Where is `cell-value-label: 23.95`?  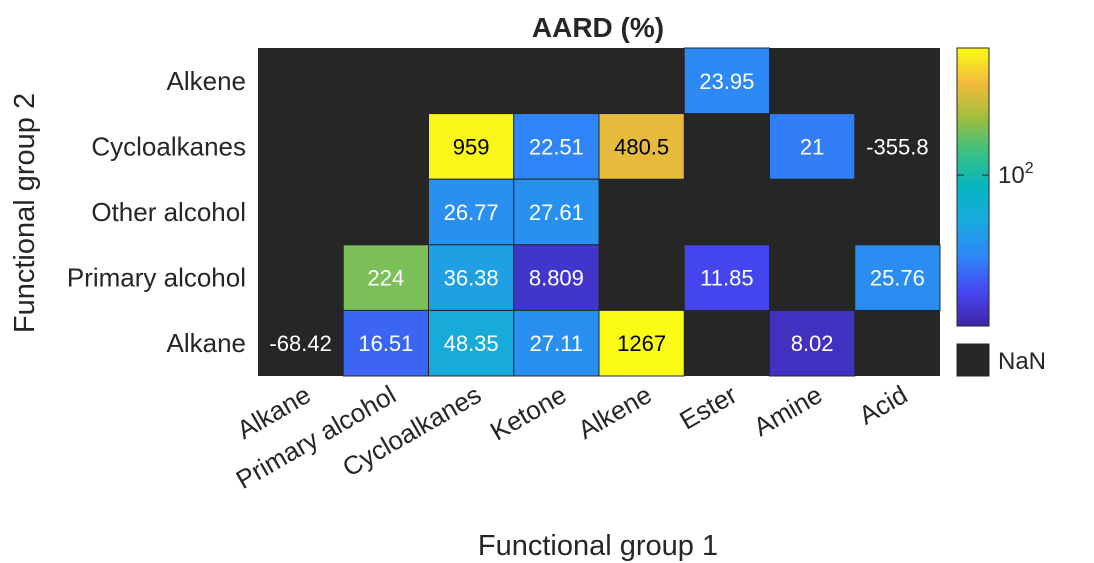 cell-value-label: 23.95 is located at coordinates (726, 81).